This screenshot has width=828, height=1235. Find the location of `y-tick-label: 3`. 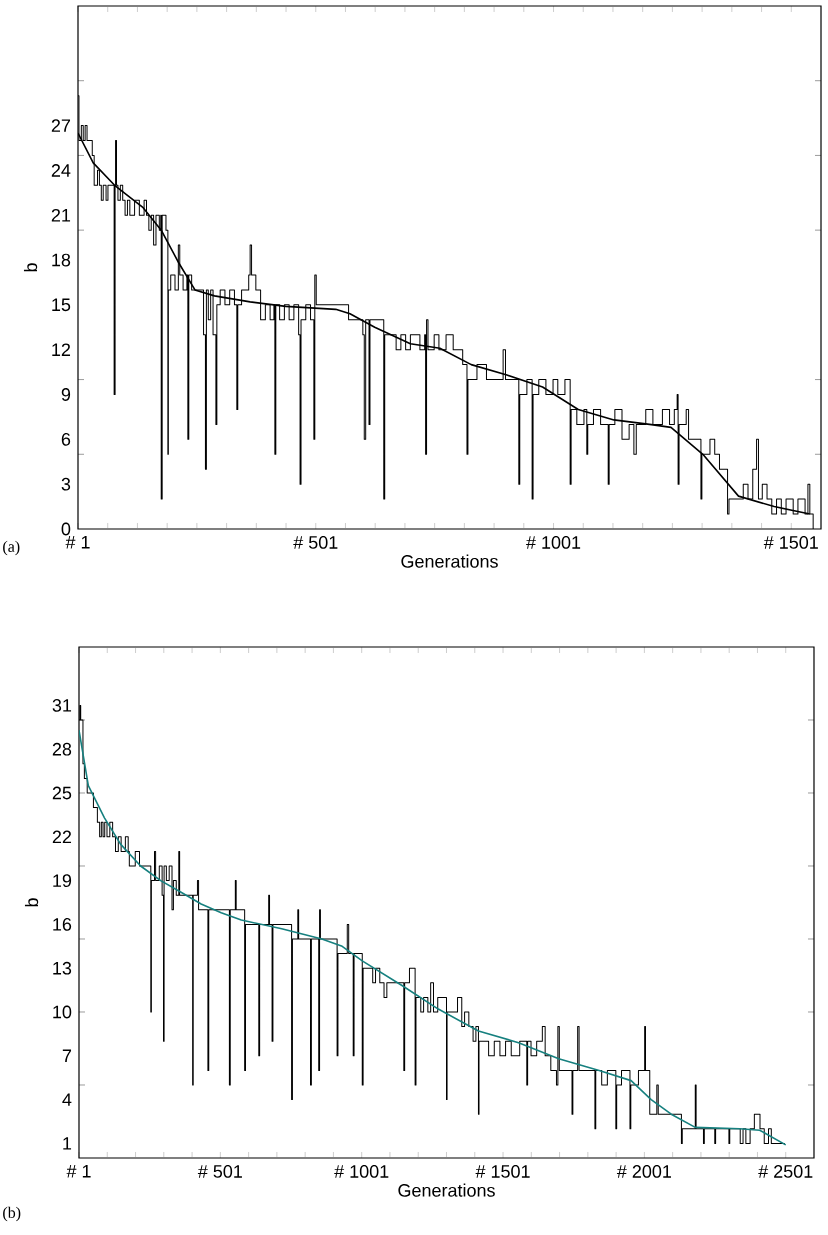

y-tick-label: 3 is located at coordinates (66, 484).